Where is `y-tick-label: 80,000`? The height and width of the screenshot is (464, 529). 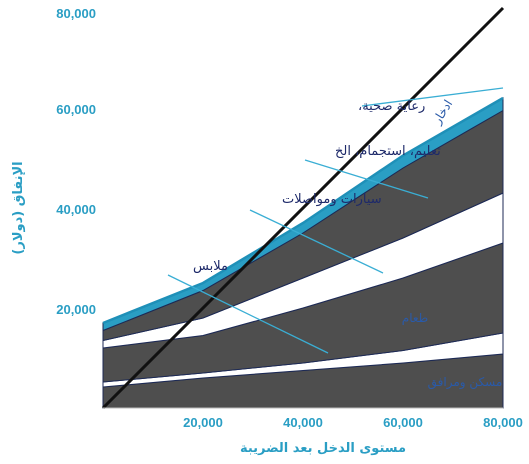 y-tick-label: 80,000 is located at coordinates (76, 13).